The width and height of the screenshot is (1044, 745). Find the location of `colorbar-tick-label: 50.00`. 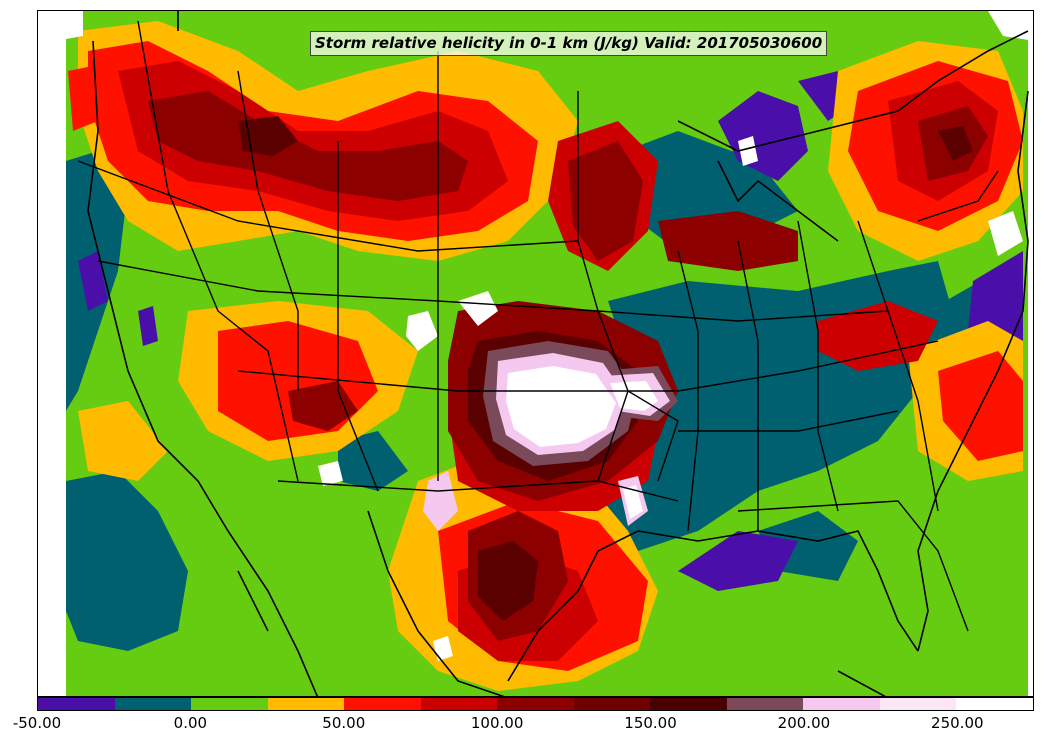

colorbar-tick-label: 50.00 is located at coordinates (344, 723).